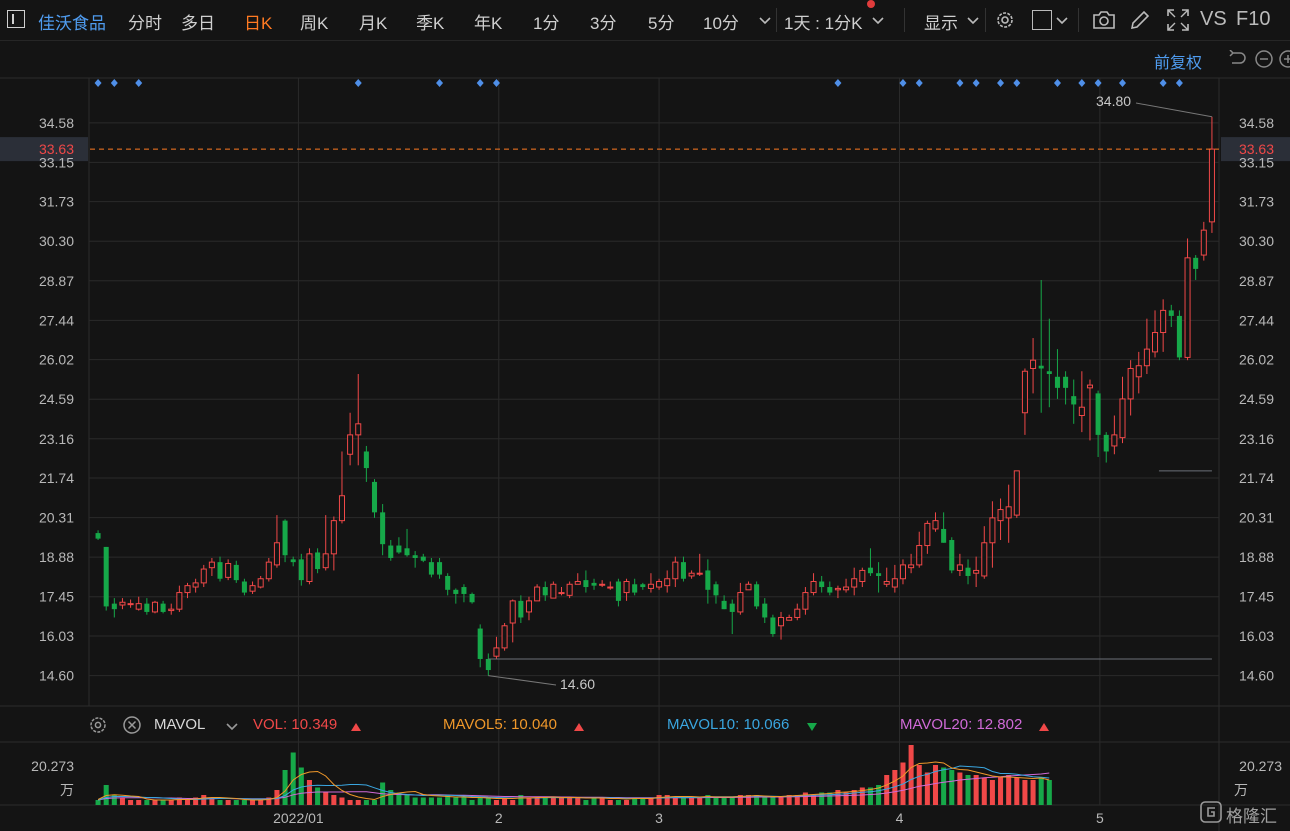 The width and height of the screenshot is (1290, 831). Describe the element at coordinates (941, 23) in the screenshot. I see `display-menu: 显示` at that location.